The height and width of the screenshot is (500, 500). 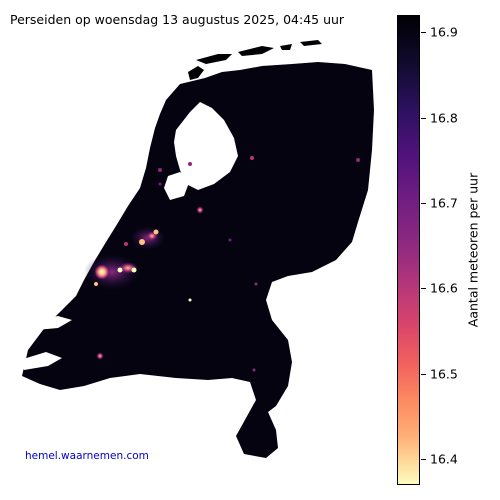 I want to click on colorbar-tick-label: 16.5, so click(x=444, y=374).